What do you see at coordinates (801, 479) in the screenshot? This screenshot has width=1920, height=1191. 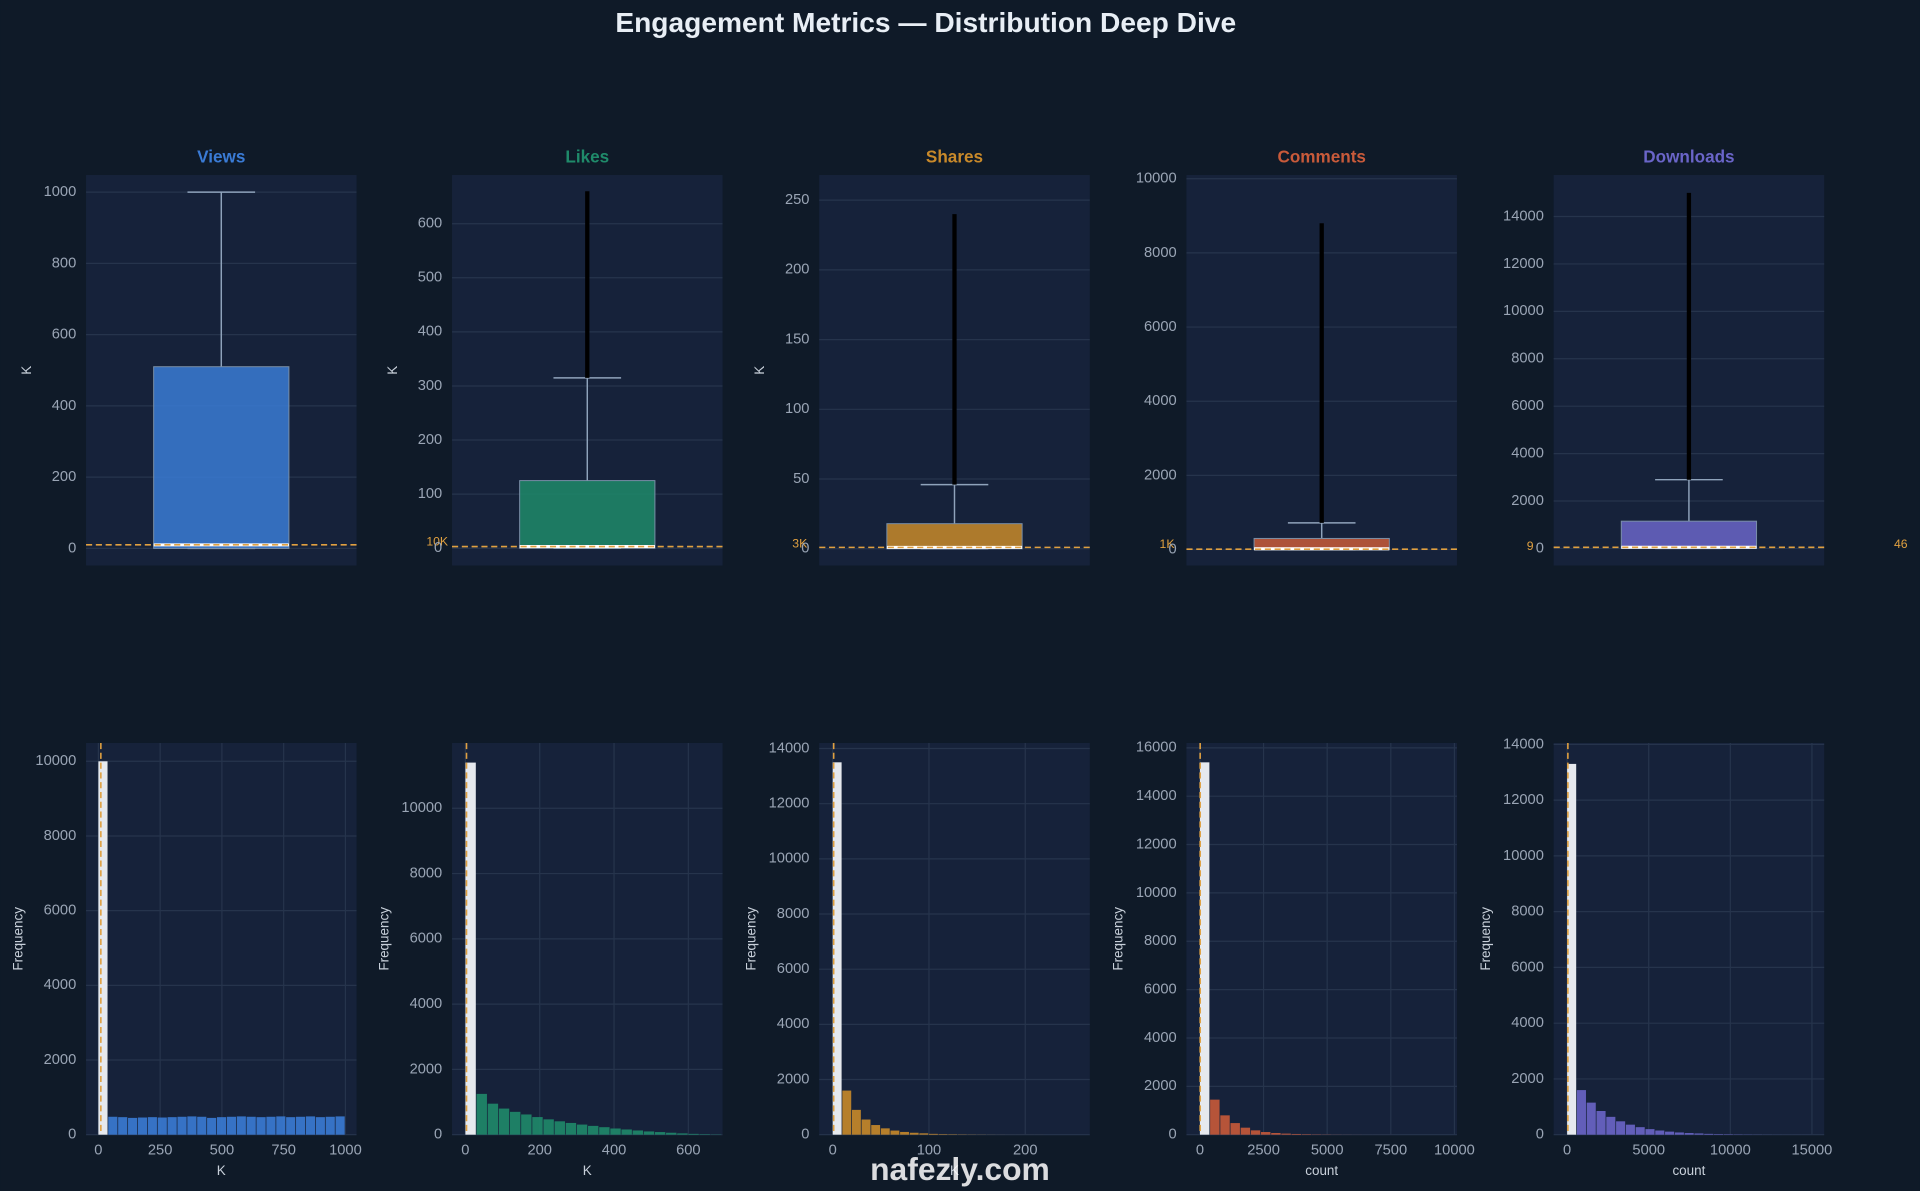 I see `y-tick-label: 50` at bounding box center [801, 479].